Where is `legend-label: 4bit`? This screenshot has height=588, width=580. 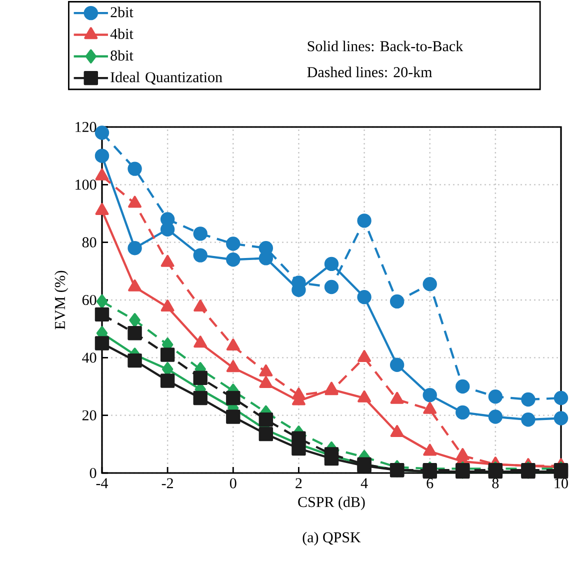
legend-label: 4bit is located at coordinates (122, 33).